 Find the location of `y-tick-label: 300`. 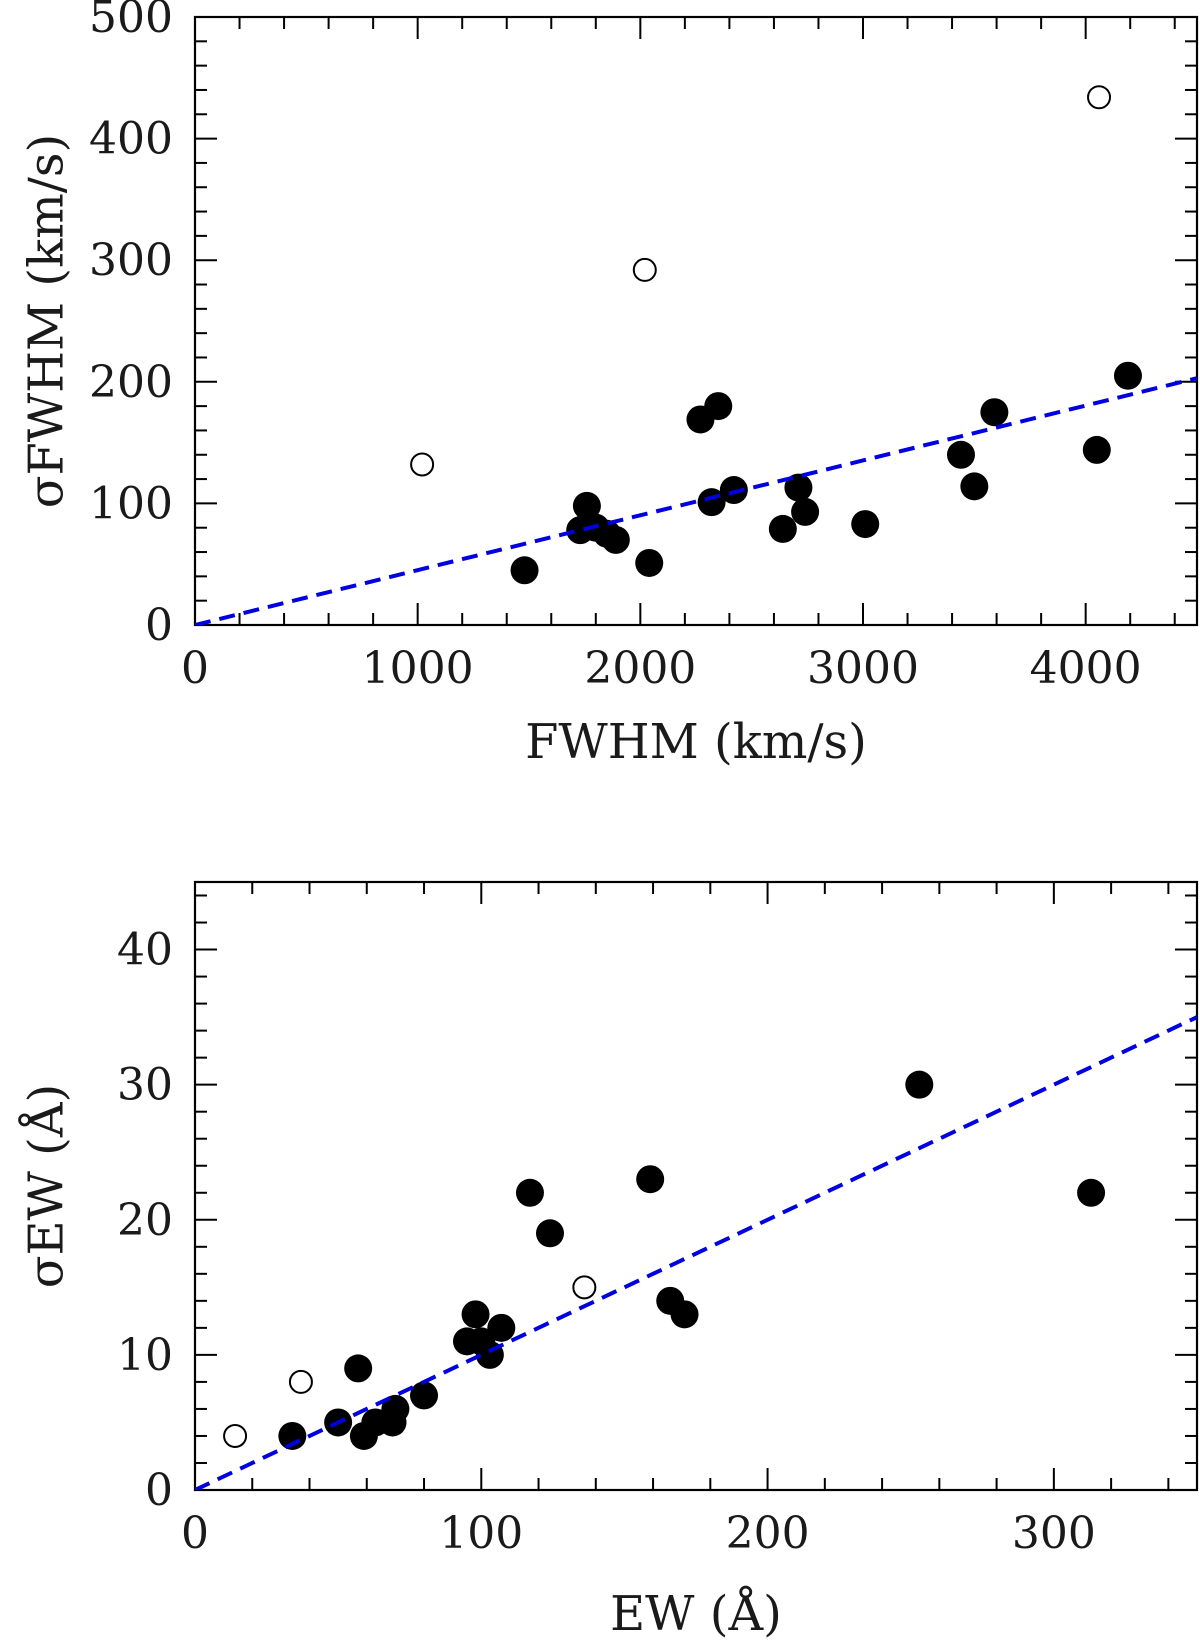

y-tick-label: 300 is located at coordinates (131, 260).